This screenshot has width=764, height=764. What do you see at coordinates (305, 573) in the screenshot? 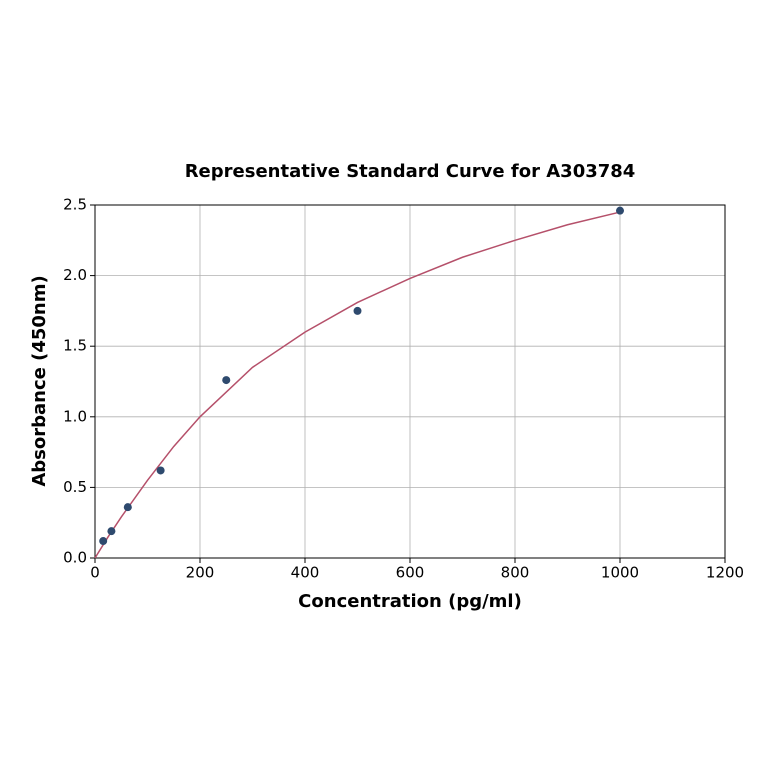
I see `x-tick-label: 400` at bounding box center [305, 573].